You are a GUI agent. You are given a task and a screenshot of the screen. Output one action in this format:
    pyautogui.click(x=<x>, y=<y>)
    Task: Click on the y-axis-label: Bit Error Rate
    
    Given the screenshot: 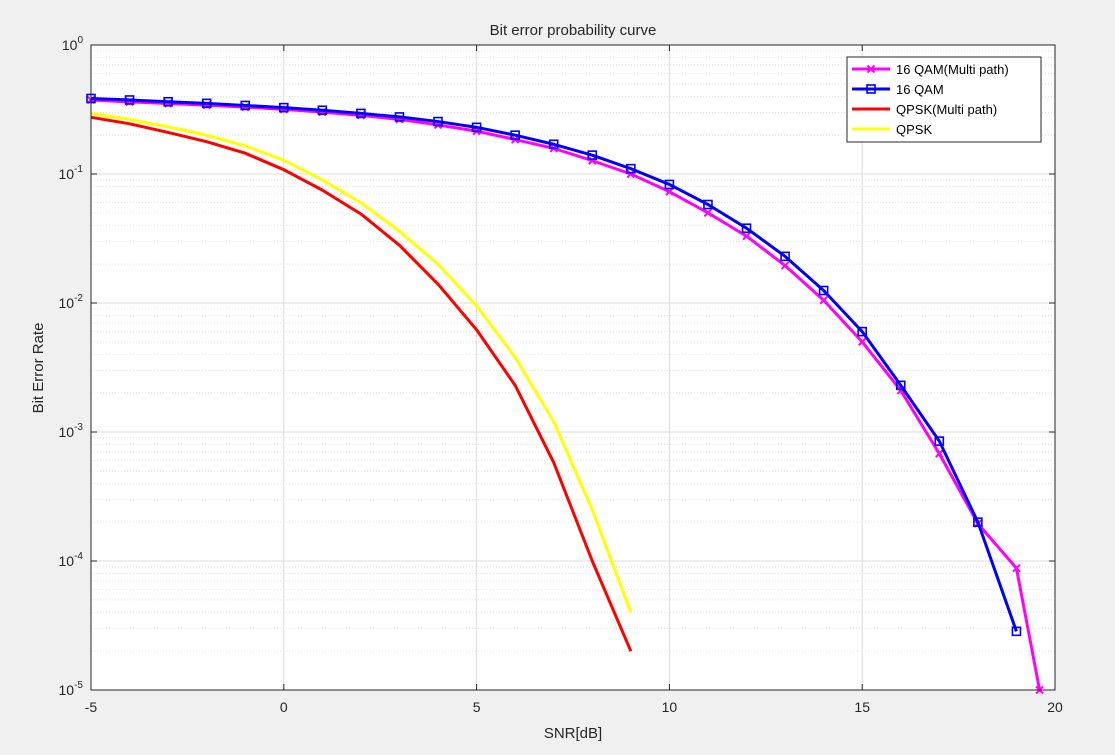 What is the action you would take?
    pyautogui.click(x=38, y=368)
    